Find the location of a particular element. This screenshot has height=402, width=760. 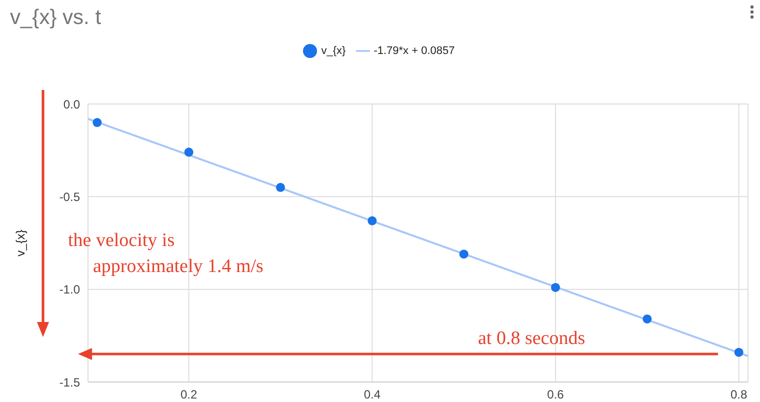

y-tick-label: -0.5 is located at coordinates (69, 197).